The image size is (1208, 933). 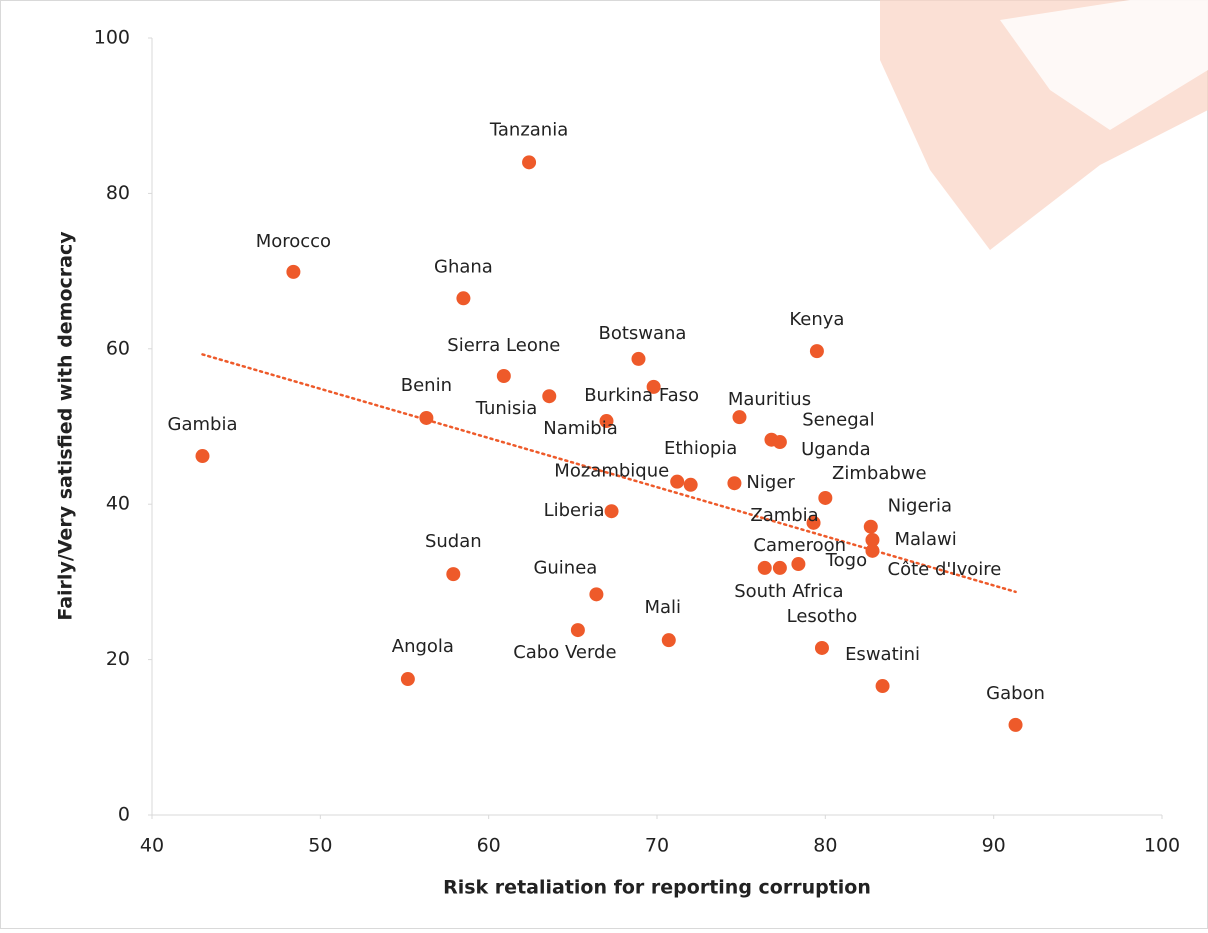 What do you see at coordinates (784, 515) in the screenshot?
I see `point-label: Zambia` at bounding box center [784, 515].